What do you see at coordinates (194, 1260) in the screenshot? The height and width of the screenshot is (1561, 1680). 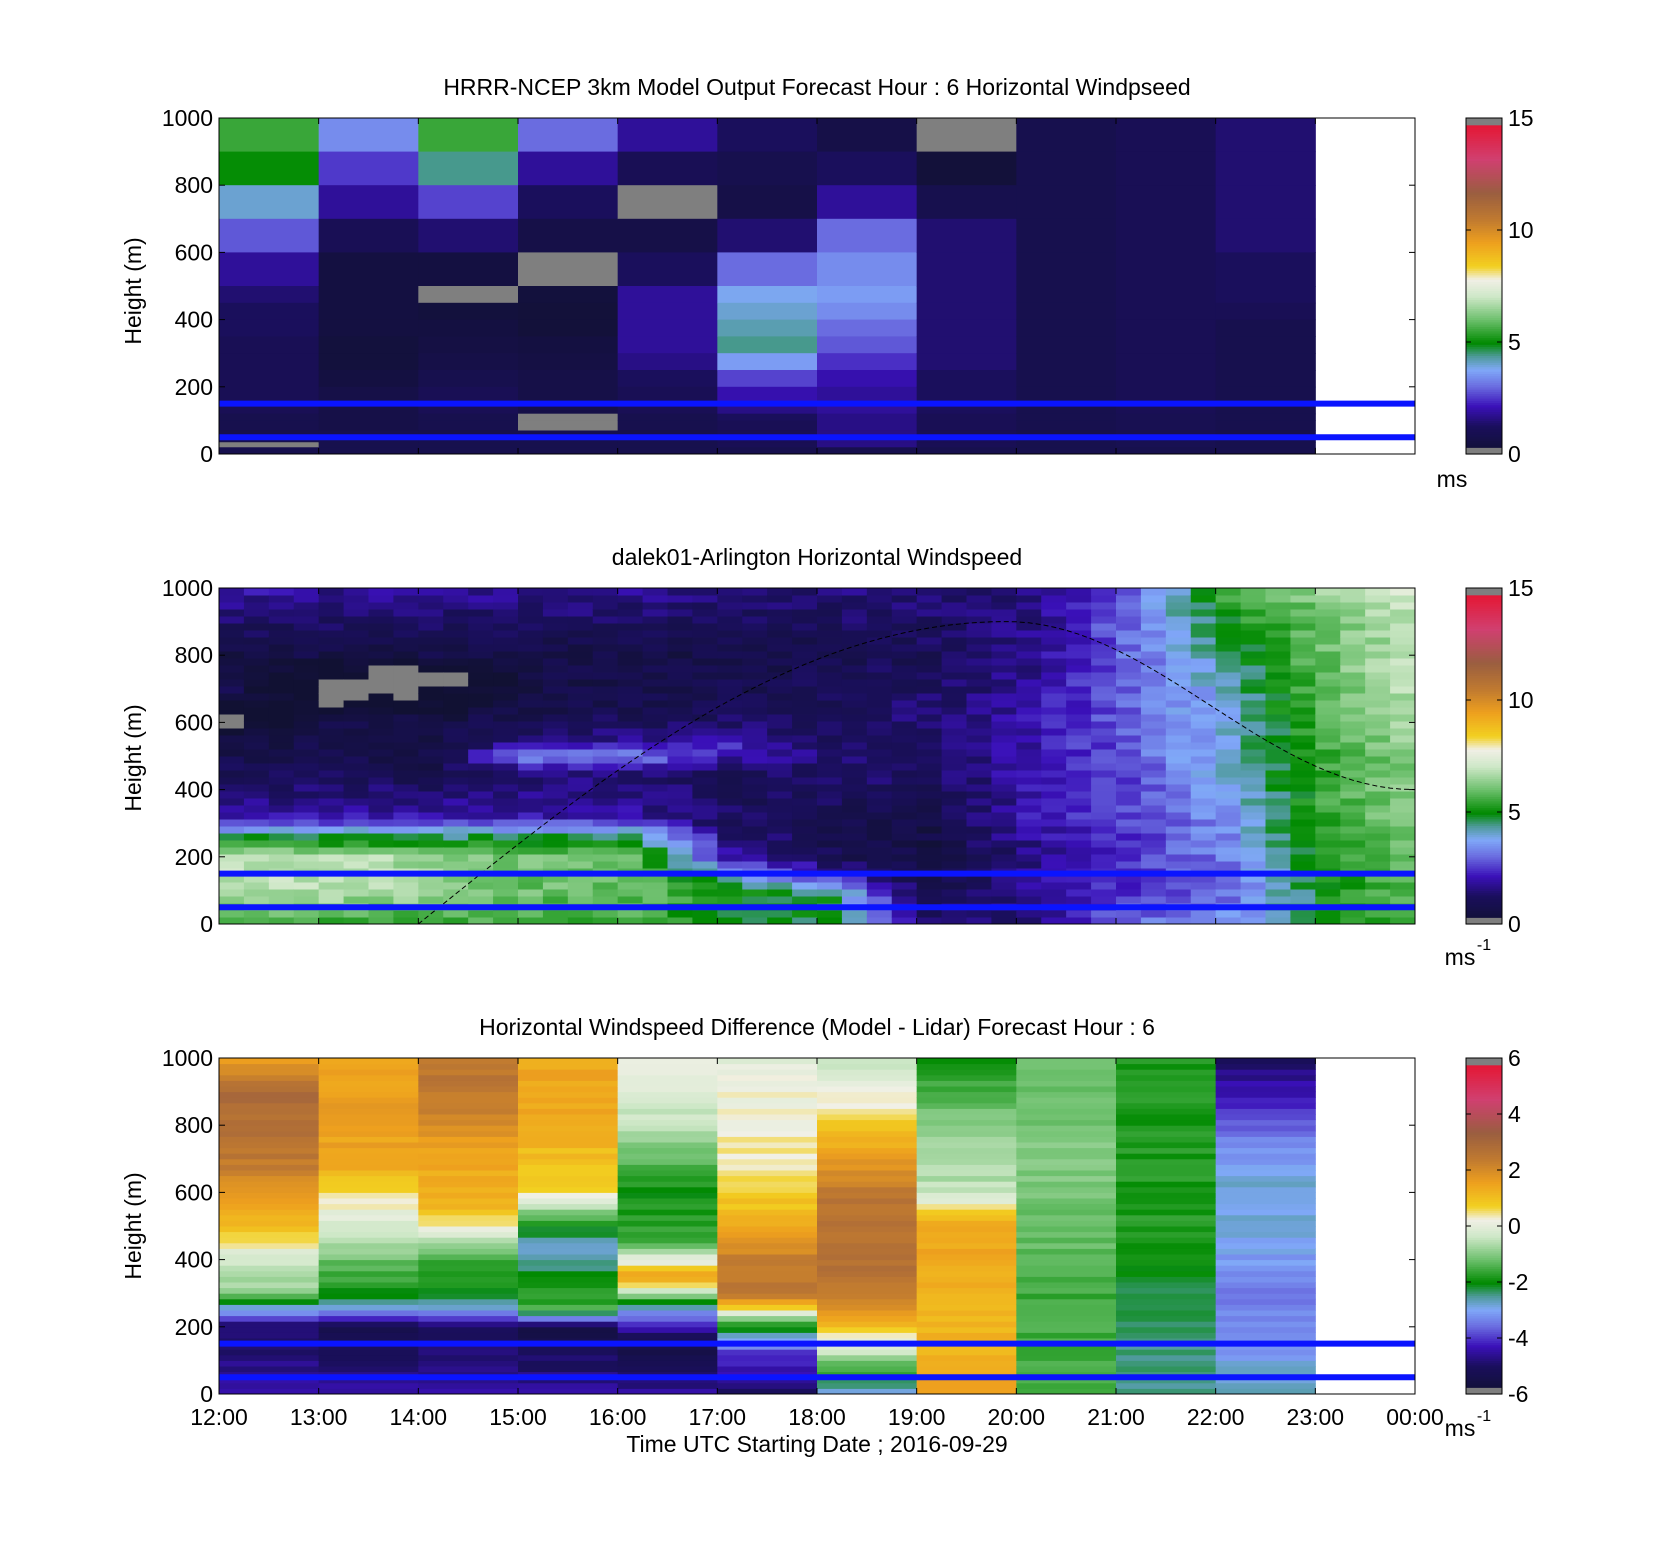 I see `ytick-label: 400` at bounding box center [194, 1260].